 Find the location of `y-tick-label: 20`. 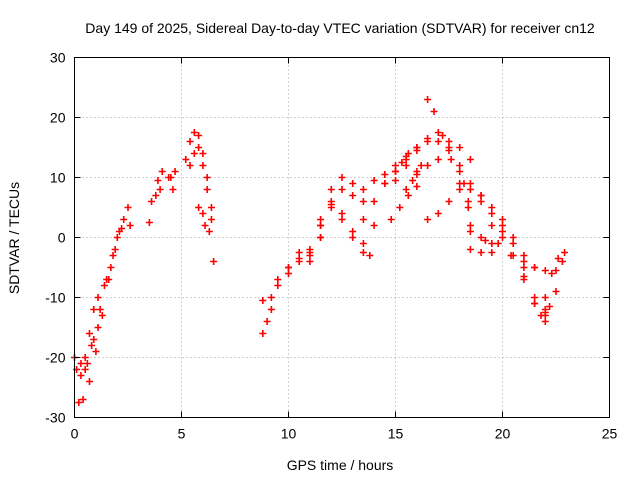

y-tick-label: 20 is located at coordinates (58, 118).